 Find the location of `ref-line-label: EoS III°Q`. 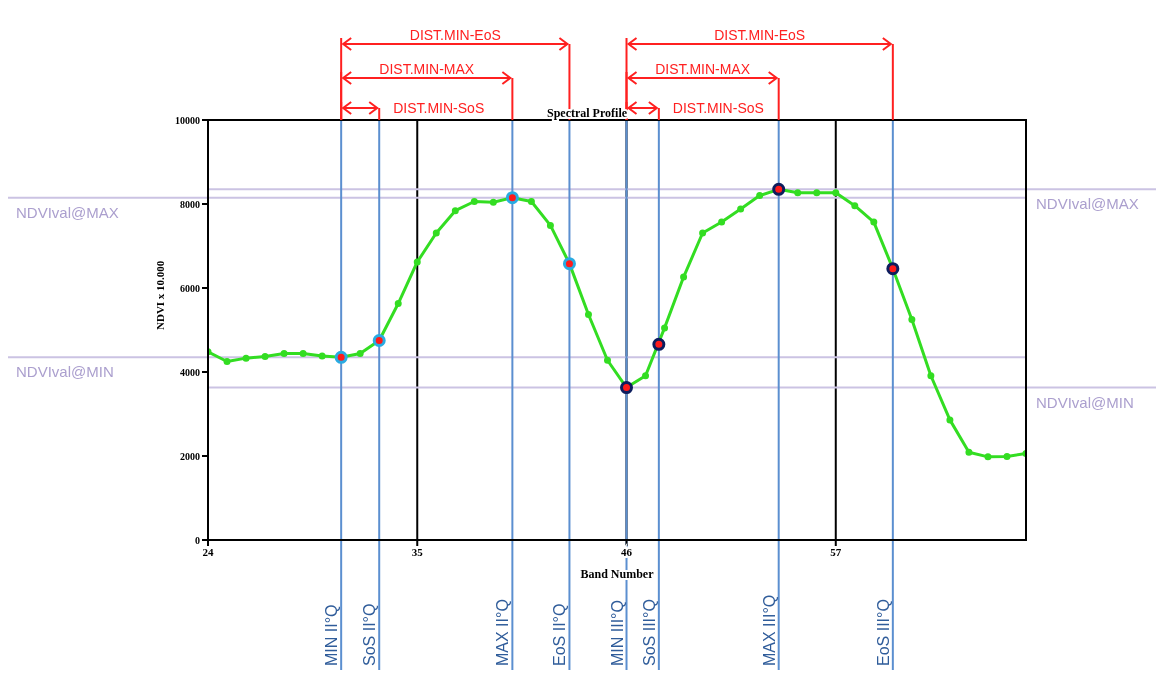

ref-line-label: EoS III°Q is located at coordinates (883, 632).